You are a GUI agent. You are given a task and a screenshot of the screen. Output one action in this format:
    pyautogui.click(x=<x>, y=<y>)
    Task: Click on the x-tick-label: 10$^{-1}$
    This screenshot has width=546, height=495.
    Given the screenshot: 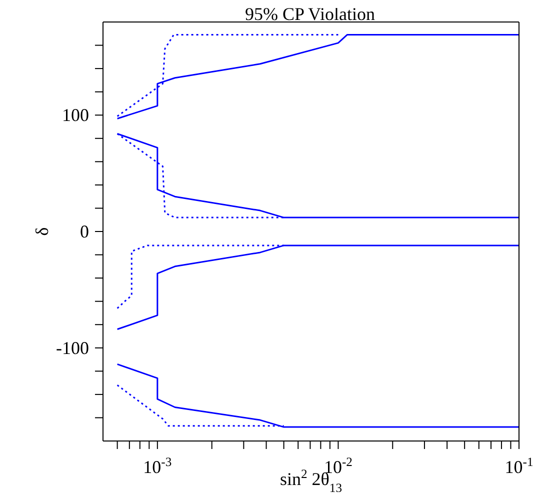 What is the action you would take?
    pyautogui.click(x=519, y=466)
    